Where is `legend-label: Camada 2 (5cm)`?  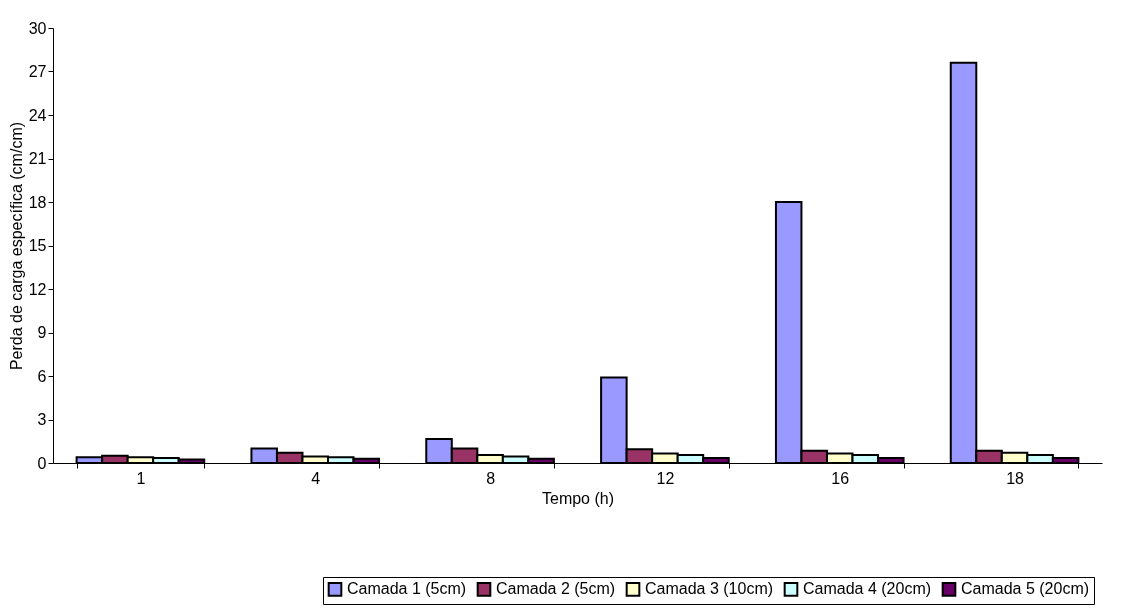
legend-label: Camada 2 (5cm) is located at coordinates (556, 589).